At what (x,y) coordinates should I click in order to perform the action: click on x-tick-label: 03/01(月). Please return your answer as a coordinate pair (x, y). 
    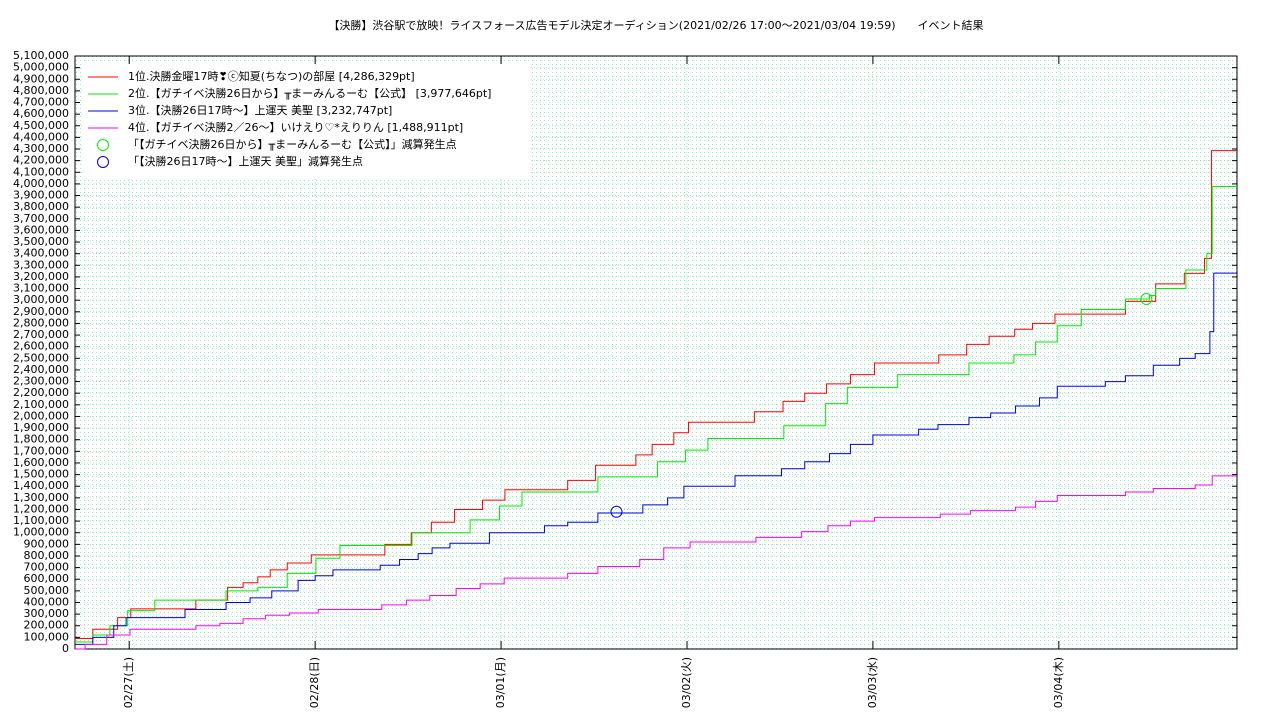
    Looking at the image, I should click on (500, 682).